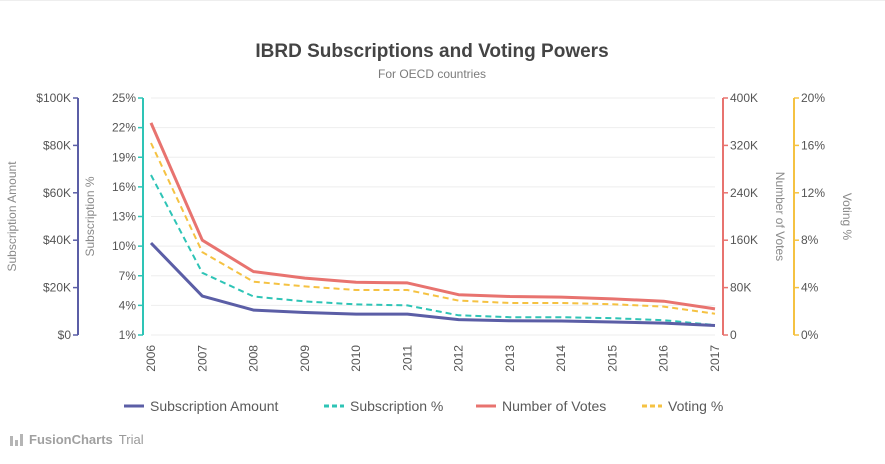 The image size is (885, 464). What do you see at coordinates (53, 98) in the screenshot?
I see `axis-tick-label: $100K` at bounding box center [53, 98].